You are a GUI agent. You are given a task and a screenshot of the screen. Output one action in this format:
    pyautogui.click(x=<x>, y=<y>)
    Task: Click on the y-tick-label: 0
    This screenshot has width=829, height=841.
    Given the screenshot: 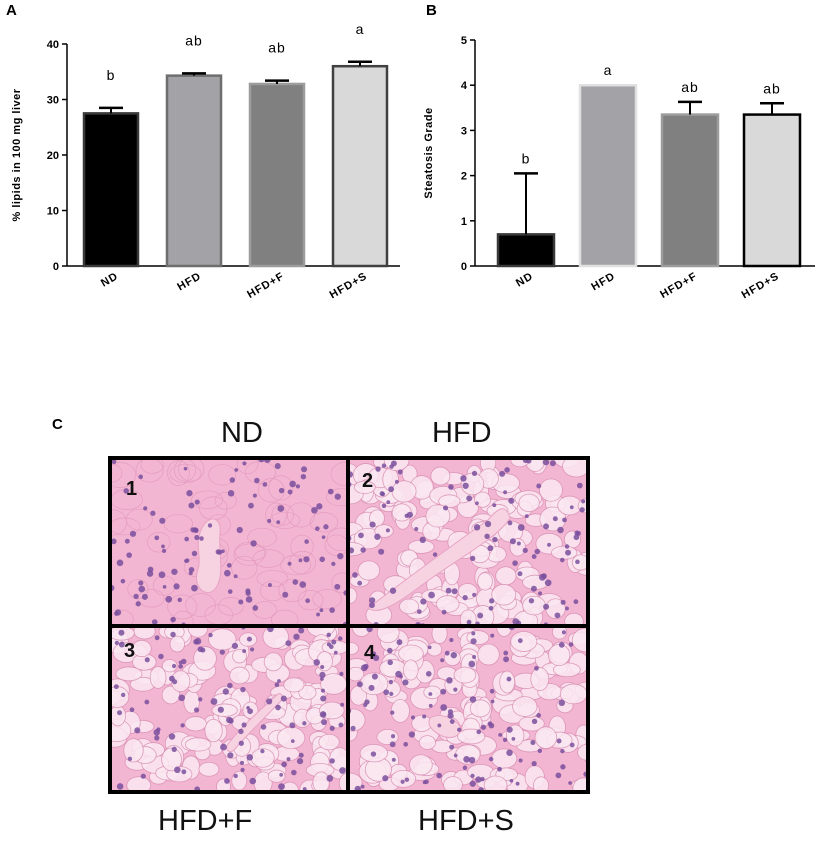 What is the action you would take?
    pyautogui.click(x=464, y=267)
    